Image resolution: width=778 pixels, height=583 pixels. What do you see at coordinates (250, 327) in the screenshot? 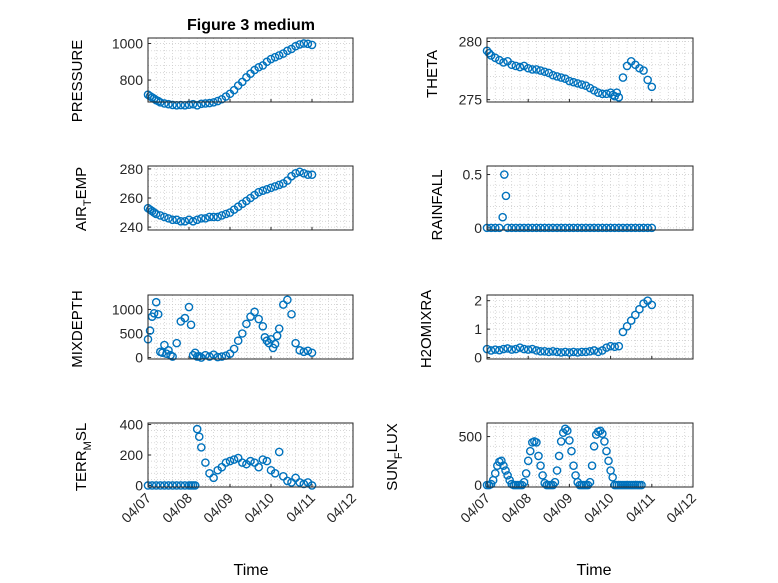
I see `axes-box-mixdepth` at bounding box center [250, 327].